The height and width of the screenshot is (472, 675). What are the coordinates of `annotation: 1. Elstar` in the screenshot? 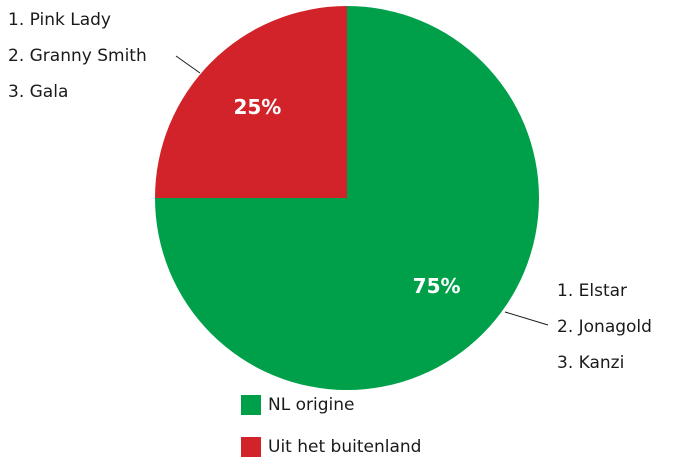 It's located at (592, 291).